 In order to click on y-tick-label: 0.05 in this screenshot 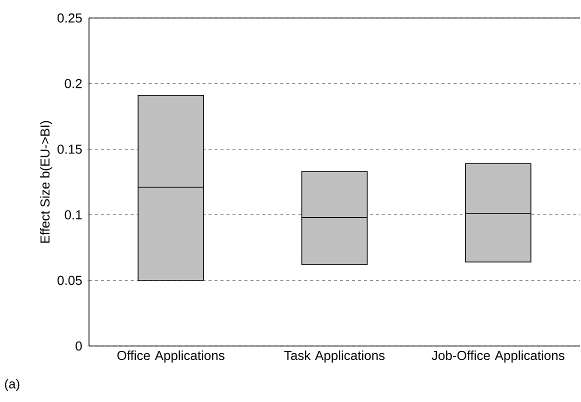, I will do `click(70, 280)`.